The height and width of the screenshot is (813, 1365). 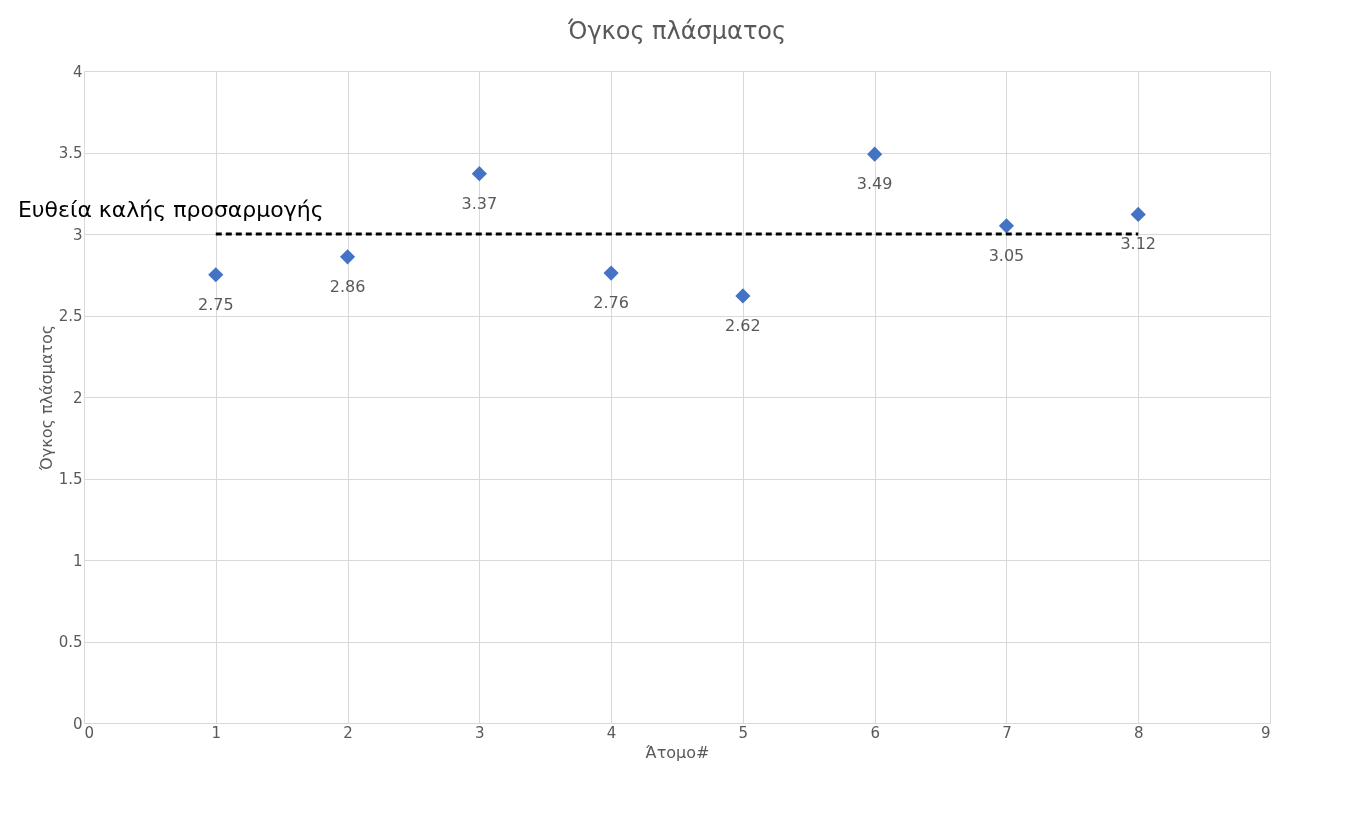 I want to click on data-label: 3.05, so click(x=1006, y=255).